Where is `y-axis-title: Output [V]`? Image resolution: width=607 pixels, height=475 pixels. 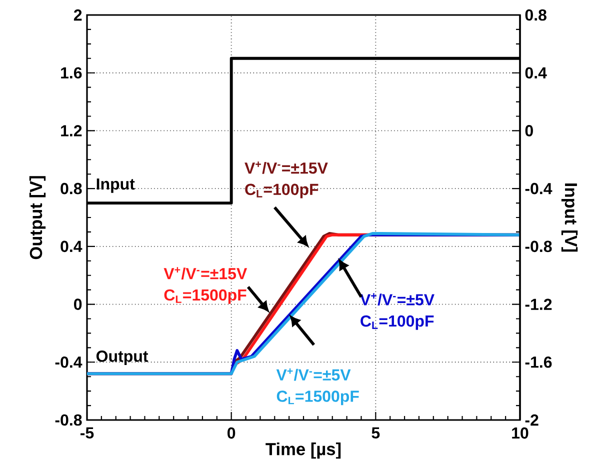
y-axis-title: Output [V] is located at coordinates (37, 218).